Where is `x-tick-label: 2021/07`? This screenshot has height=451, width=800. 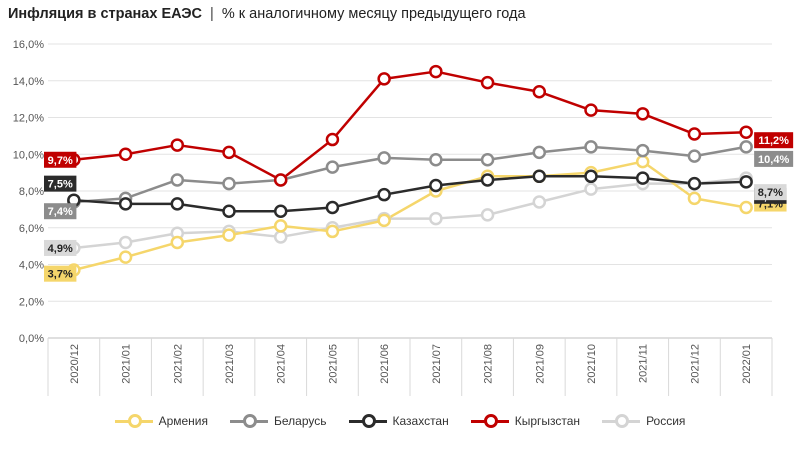
x-tick-label: 2021/07 is located at coordinates (437, 364).